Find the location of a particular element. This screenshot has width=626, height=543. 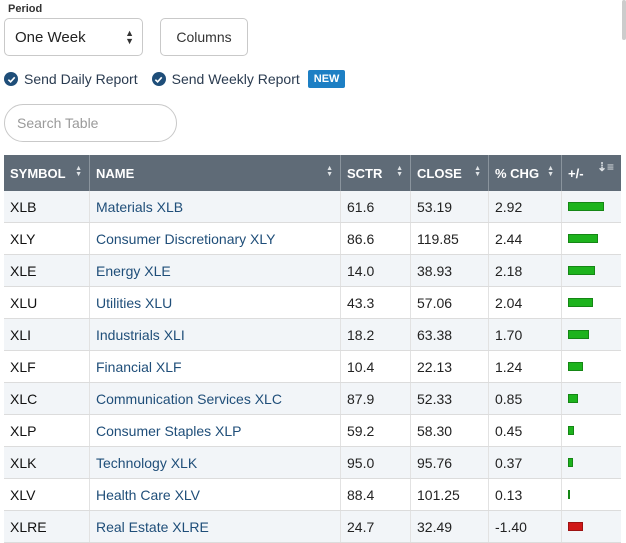

table-row: XLRE Real Estate XLRE 24.7 32.49 -1.40 is located at coordinates (312, 526).